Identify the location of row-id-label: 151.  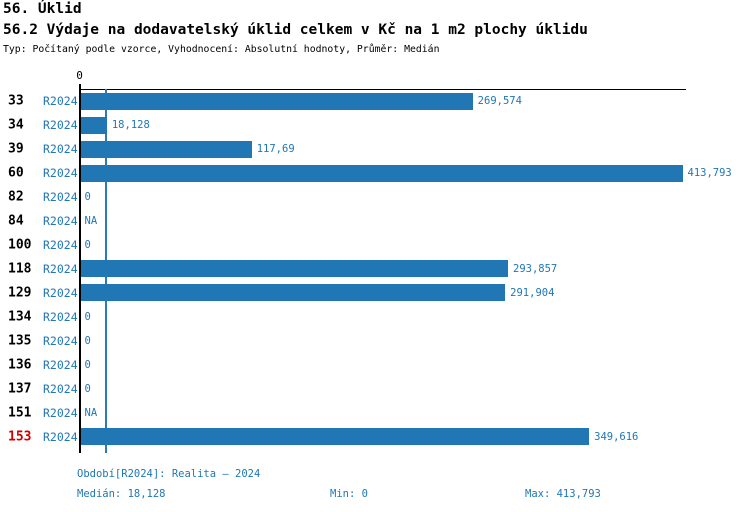
(20, 413).